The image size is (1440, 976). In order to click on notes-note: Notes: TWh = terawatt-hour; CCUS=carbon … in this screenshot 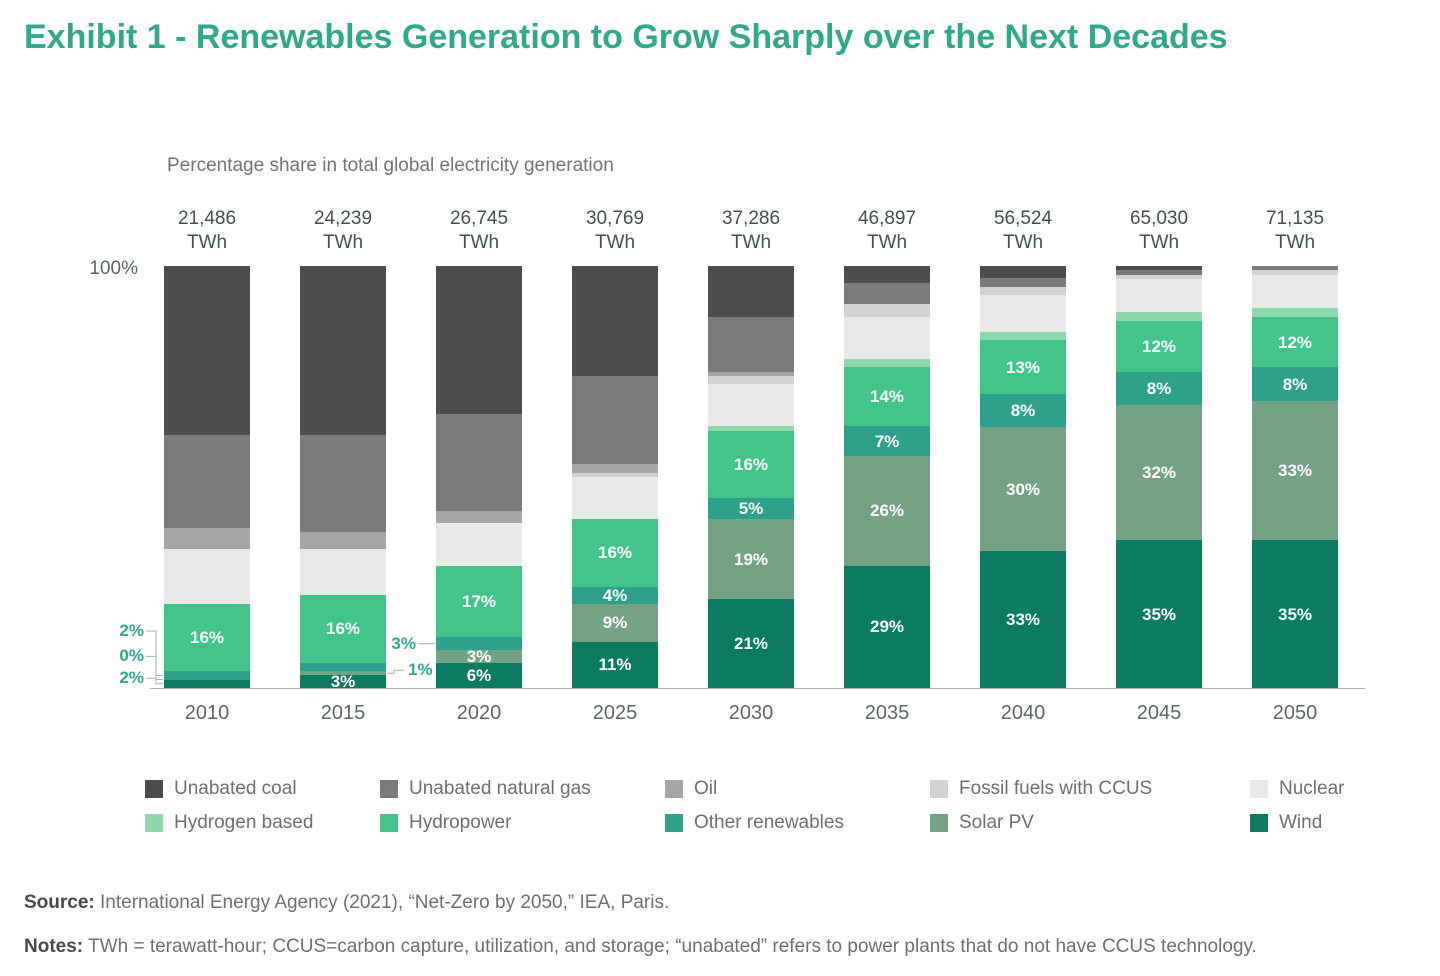, I will do `click(724, 947)`.